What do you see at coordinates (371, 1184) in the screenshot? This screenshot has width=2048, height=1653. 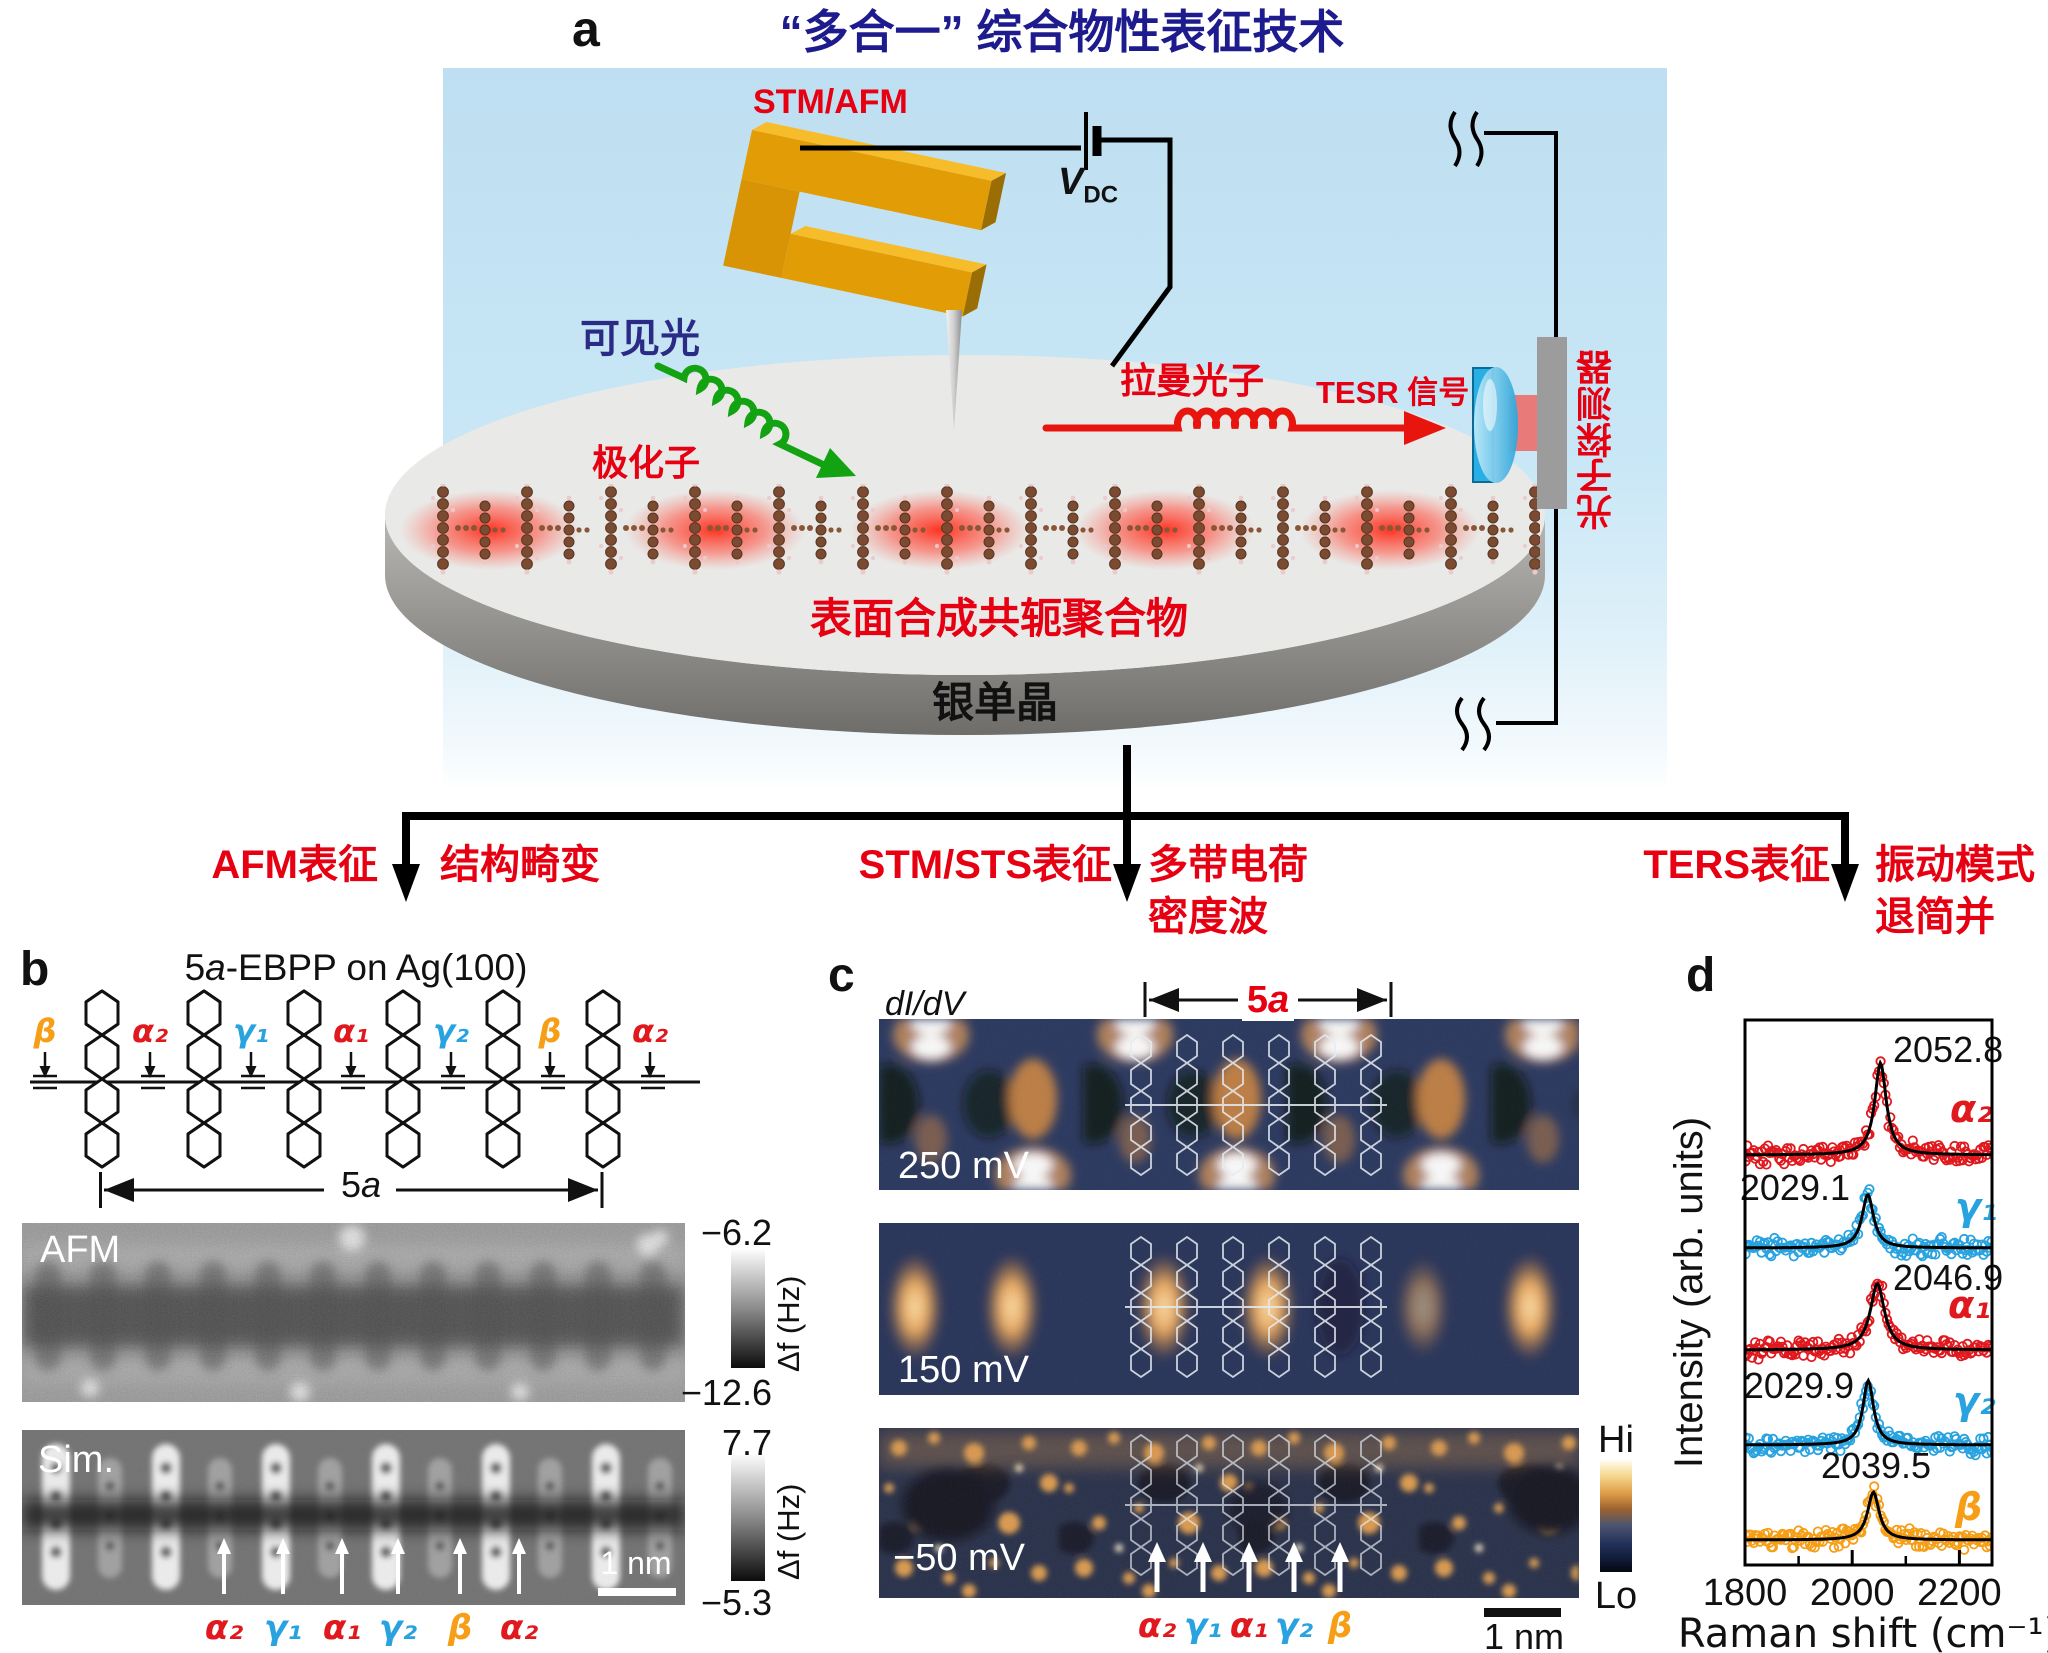 I see `b-span-italic: a` at bounding box center [371, 1184].